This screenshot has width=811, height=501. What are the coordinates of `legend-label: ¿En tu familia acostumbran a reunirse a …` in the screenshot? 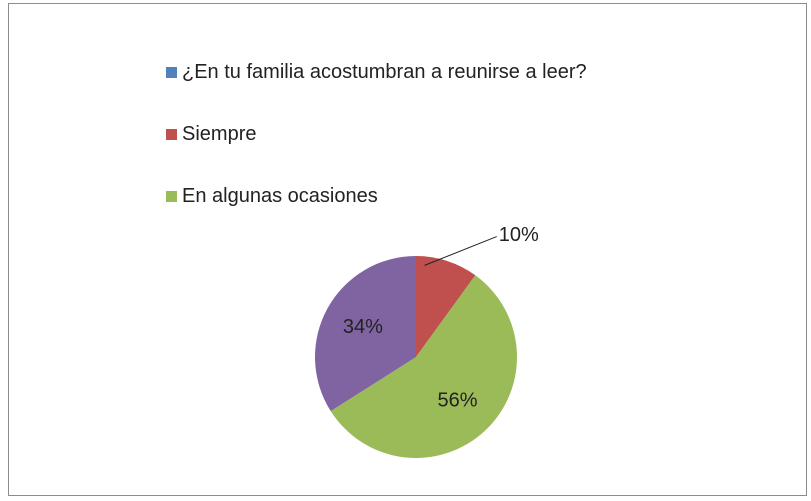 It's located at (384, 72).